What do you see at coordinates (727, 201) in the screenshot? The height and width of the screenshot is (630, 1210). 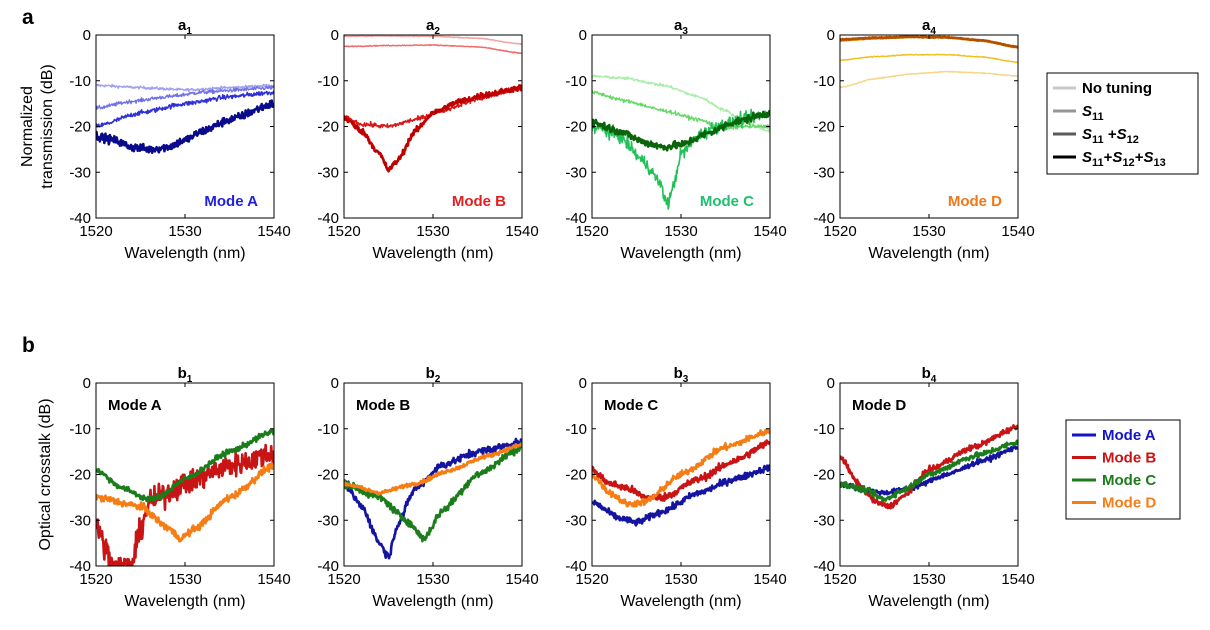 I see `mode-annotation: Mode C` at bounding box center [727, 201].